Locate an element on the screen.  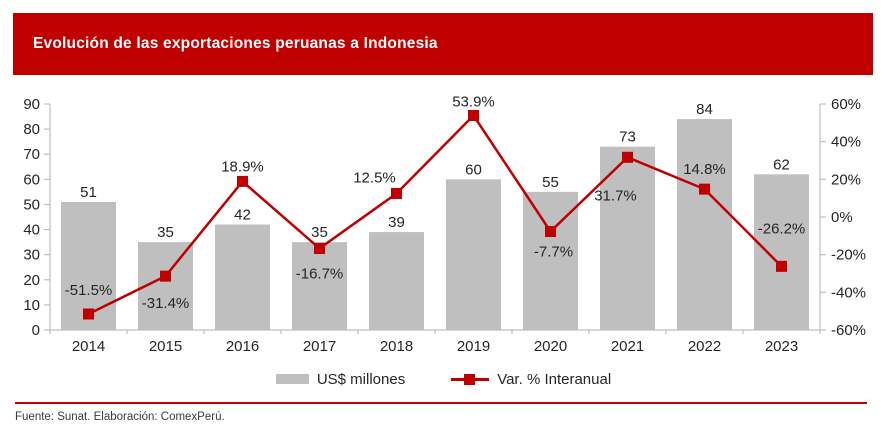
left-axis-tick-label: 80 is located at coordinates (31, 129).